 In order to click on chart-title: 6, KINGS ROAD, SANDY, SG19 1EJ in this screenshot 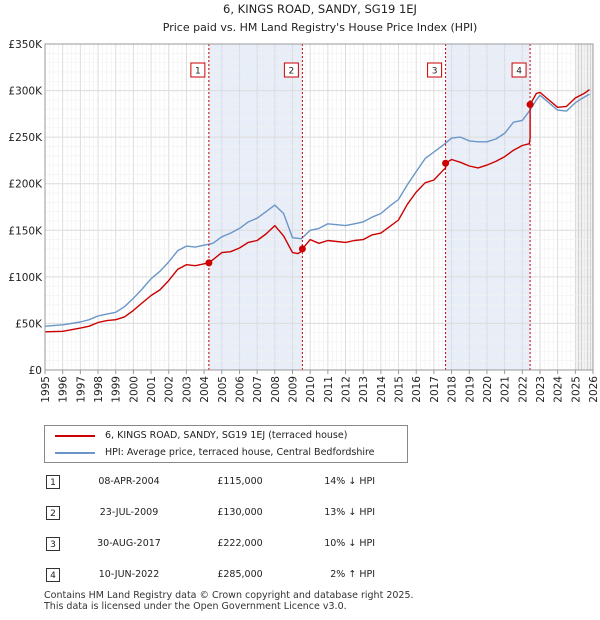, I will do `click(320, 9)`.